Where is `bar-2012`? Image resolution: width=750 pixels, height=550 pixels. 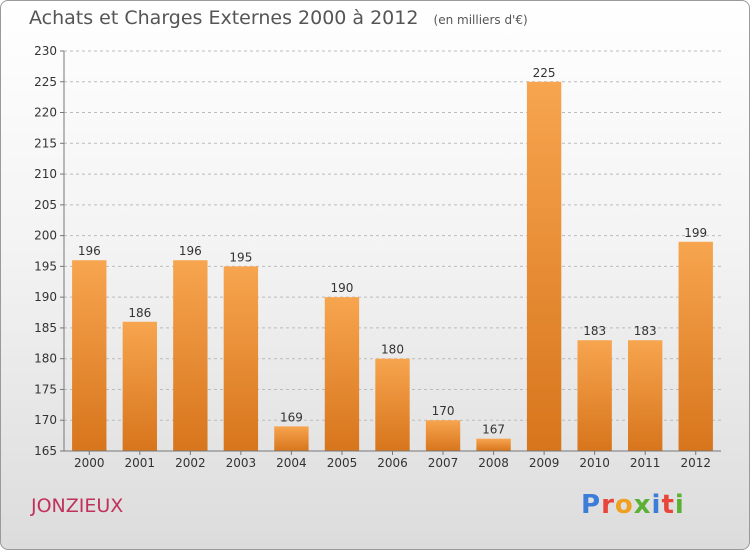 bar-2012 is located at coordinates (695, 346).